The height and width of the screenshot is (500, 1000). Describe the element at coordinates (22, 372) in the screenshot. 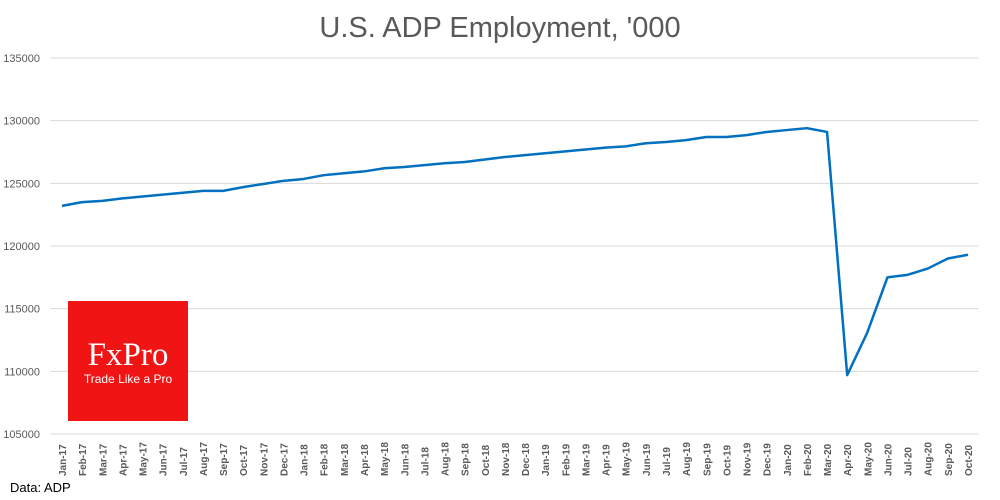

I see `y-tick-label: 110000` at that location.